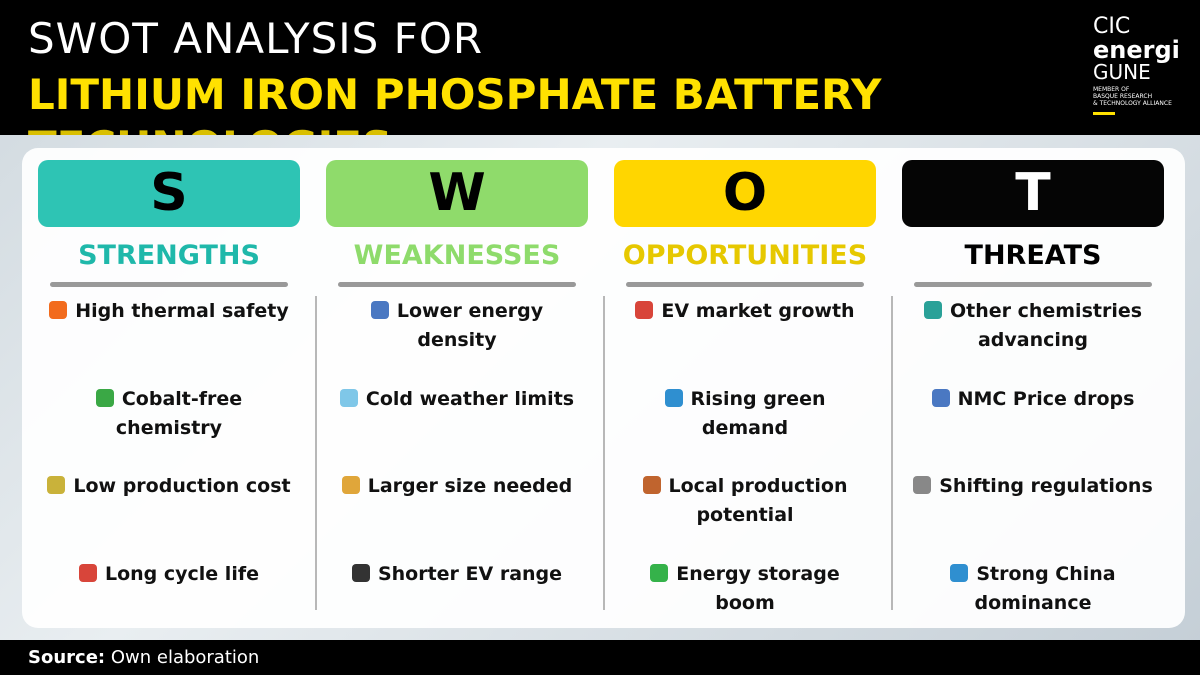  I want to click on swot-item: Cold weather limits, so click(457, 399).